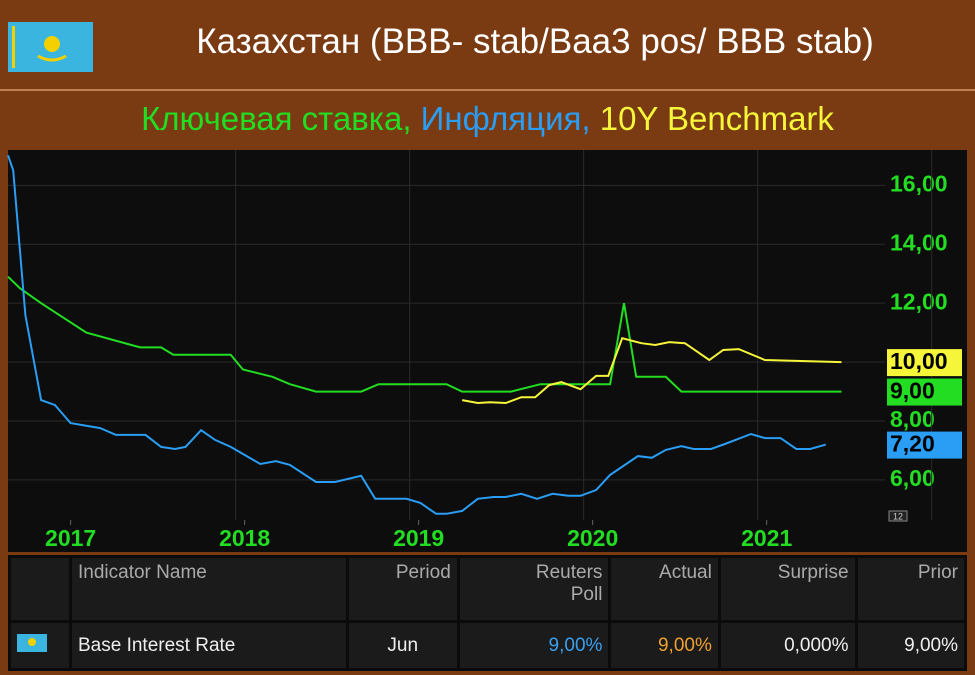 The width and height of the screenshot is (975, 675). I want to click on flag-icon, so click(32, 642).